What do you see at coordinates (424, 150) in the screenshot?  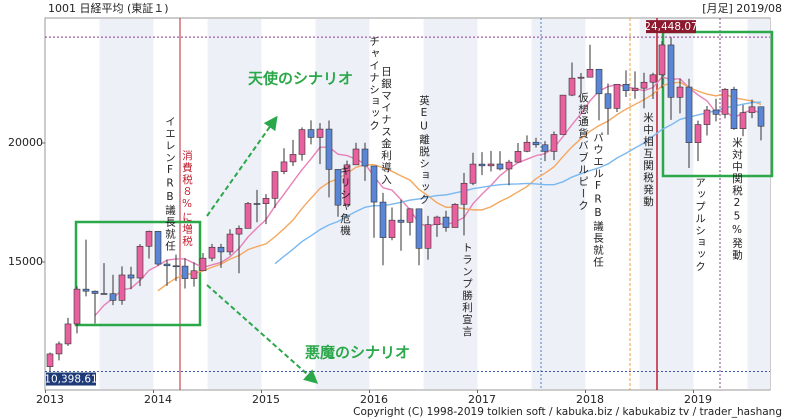 I see `event-label: 英EU離脱ショック` at bounding box center [424, 150].